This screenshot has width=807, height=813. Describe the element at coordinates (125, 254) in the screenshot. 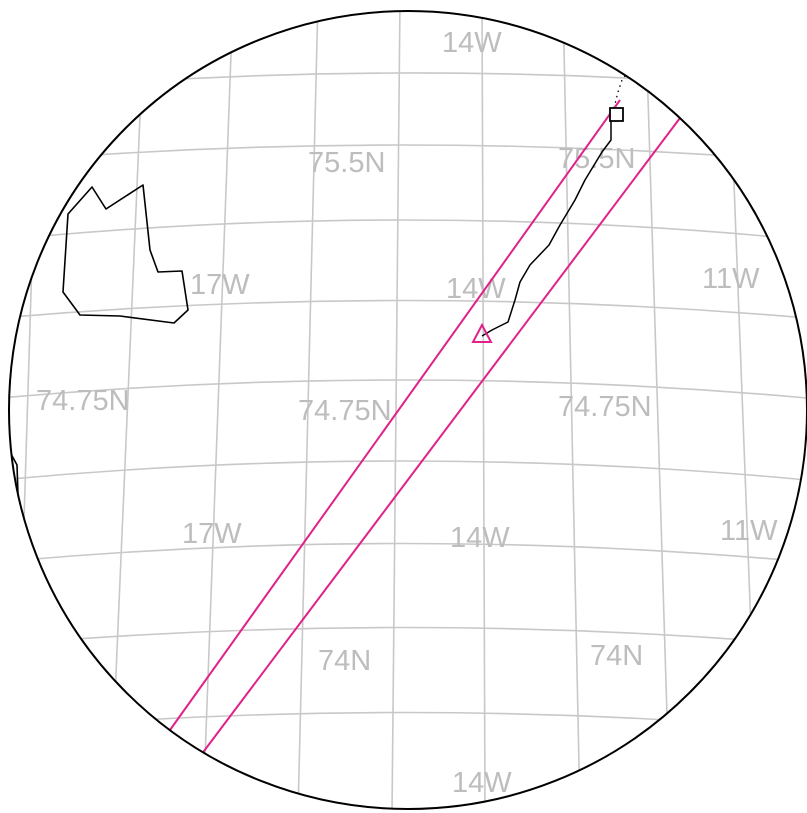

I see `coastline-island` at that location.